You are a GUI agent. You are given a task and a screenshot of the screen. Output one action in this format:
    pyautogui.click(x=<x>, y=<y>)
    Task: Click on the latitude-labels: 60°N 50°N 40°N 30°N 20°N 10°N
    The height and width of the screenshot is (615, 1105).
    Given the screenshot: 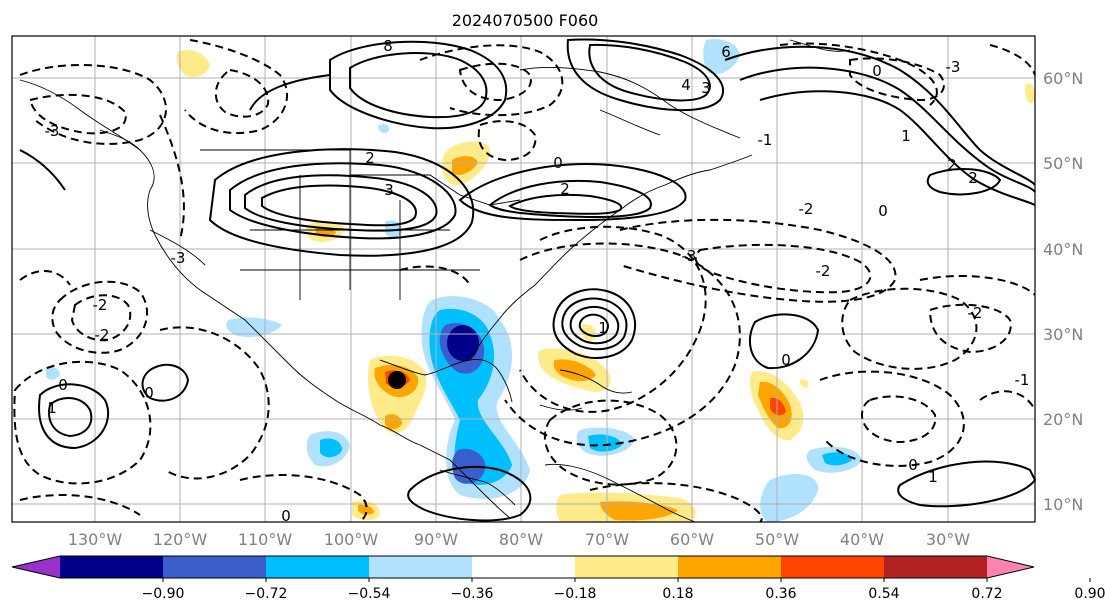 What is the action you would take?
    pyautogui.click(x=1063, y=291)
    